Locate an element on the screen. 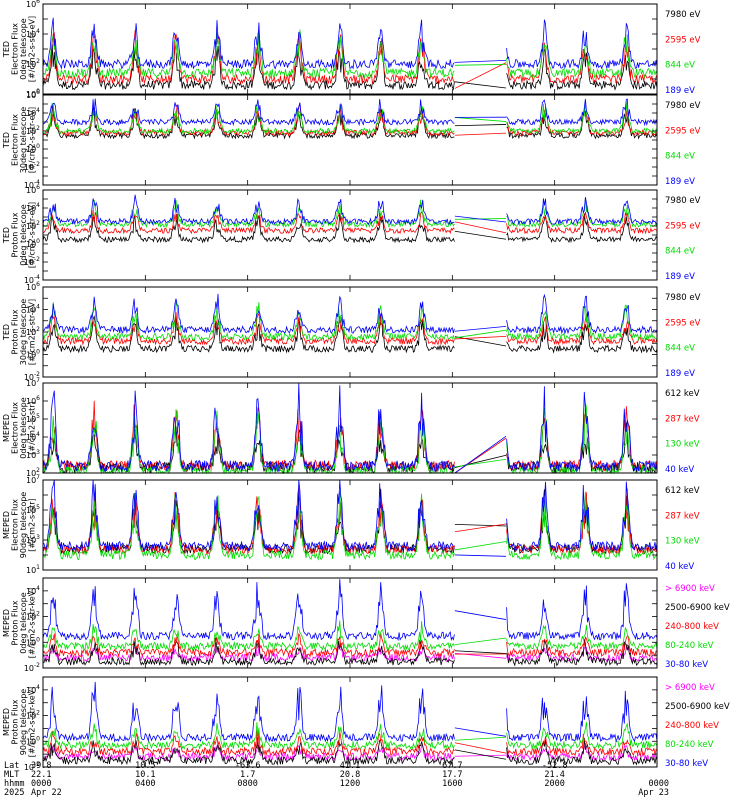 The height and width of the screenshot is (800, 750). ytick-label-7-2: 10² is located at coordinates (33, 616).